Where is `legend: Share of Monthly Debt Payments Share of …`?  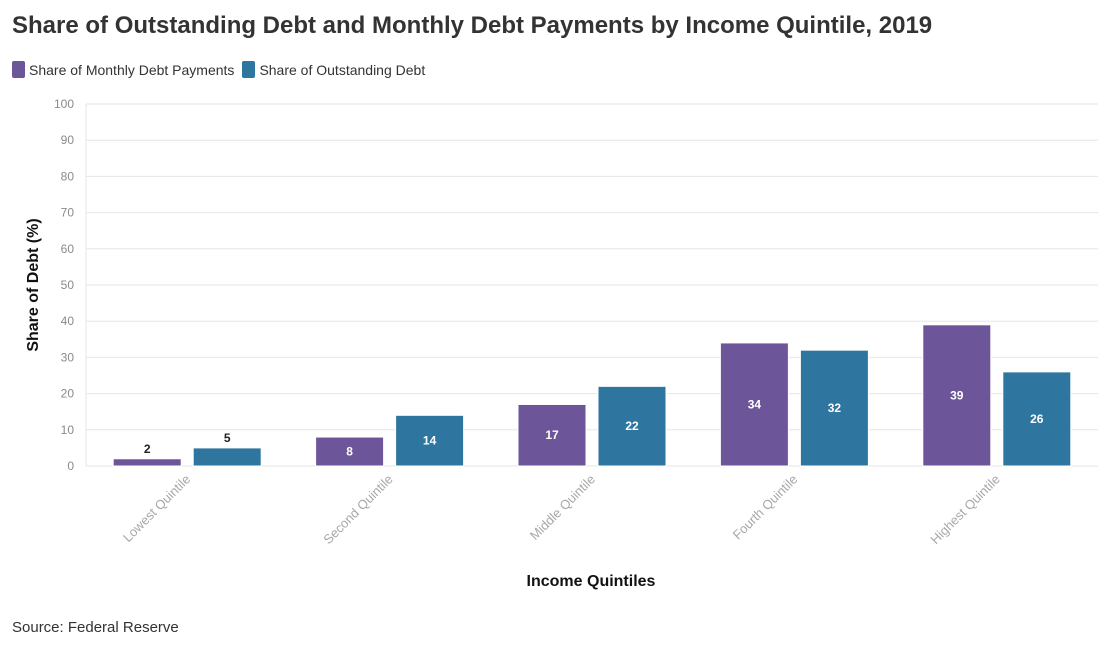 legend: Share of Monthly Debt Payments Share of … is located at coordinates (218, 69).